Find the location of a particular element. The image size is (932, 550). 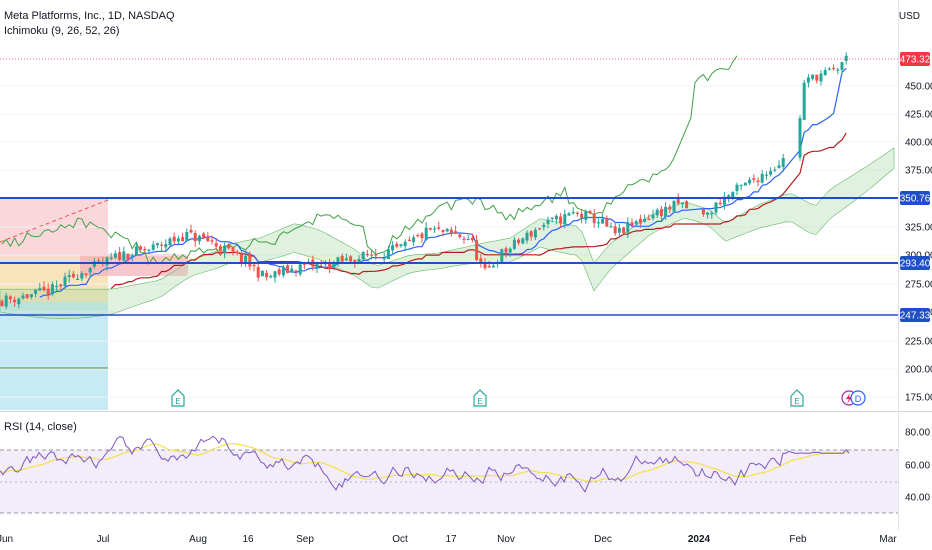

time-tick-label: 2024 is located at coordinates (699, 539).